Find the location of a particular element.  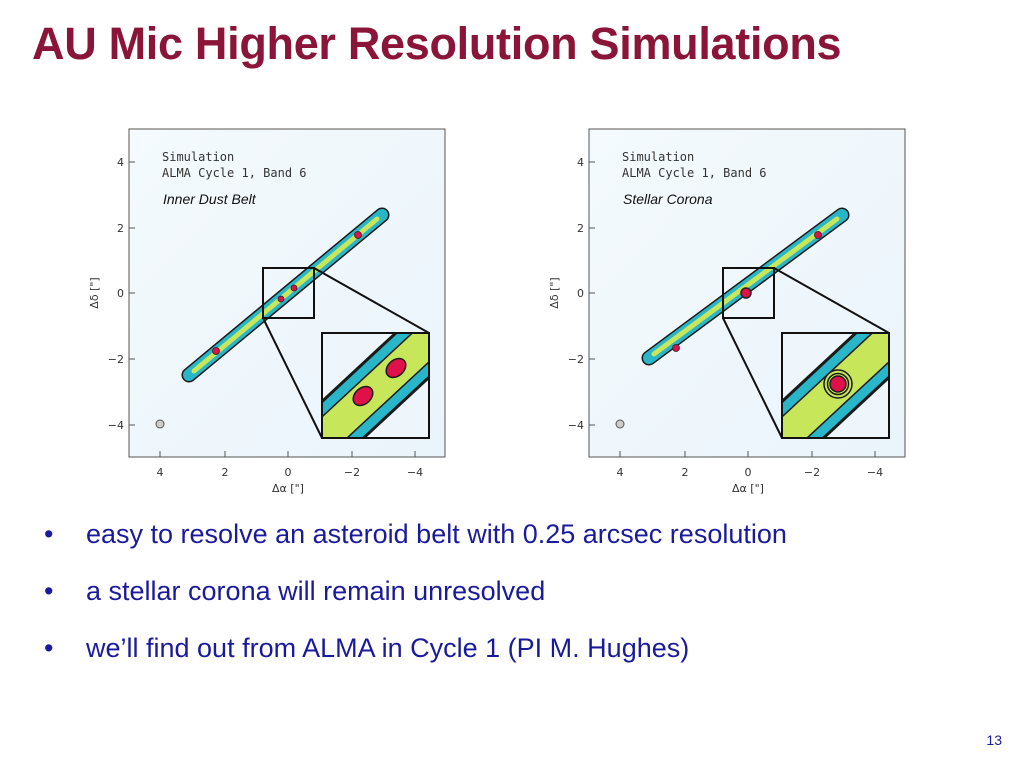

panel-label: Stellar Corona is located at coordinates (668, 199).